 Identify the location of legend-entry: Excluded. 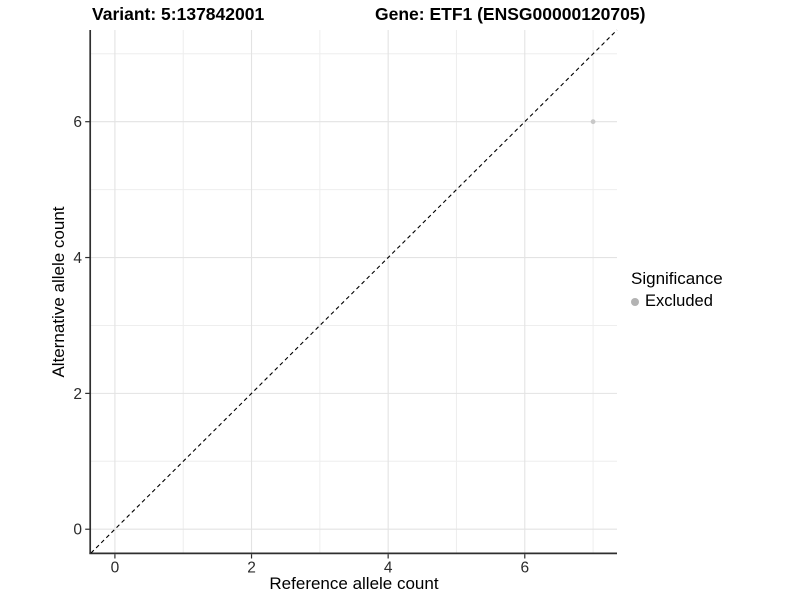
(677, 301).